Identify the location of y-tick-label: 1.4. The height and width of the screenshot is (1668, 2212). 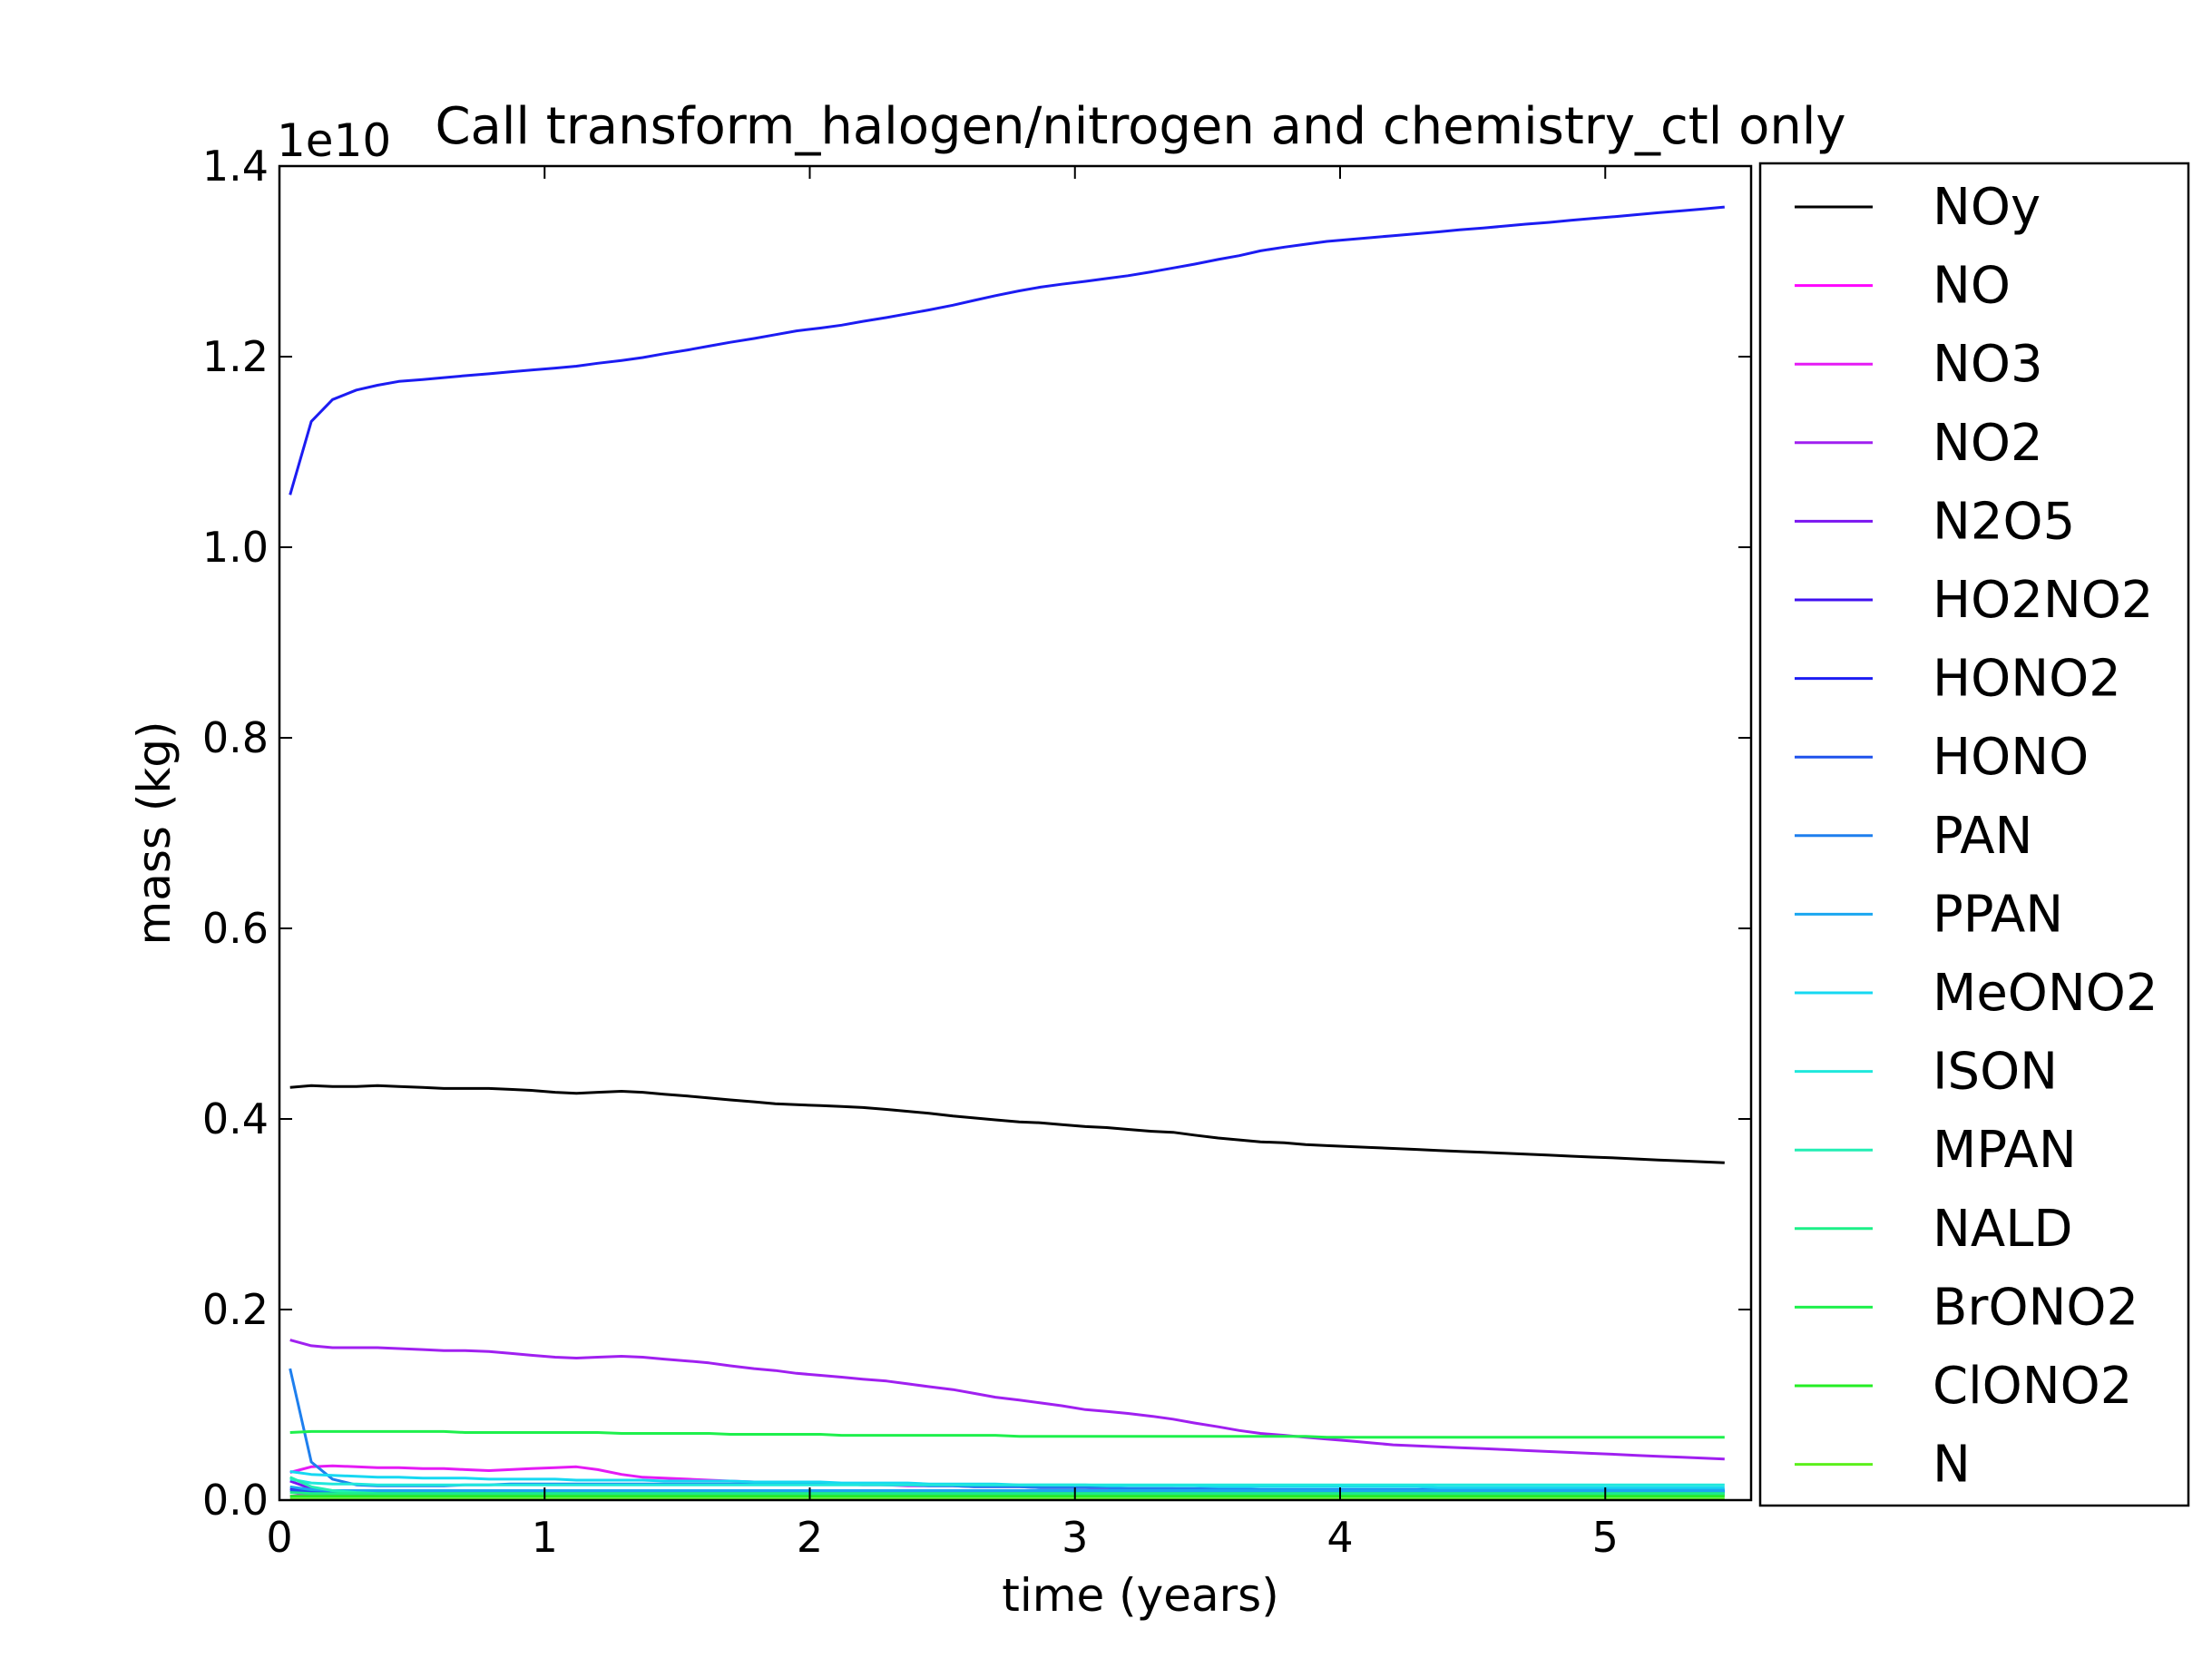
(235, 167).